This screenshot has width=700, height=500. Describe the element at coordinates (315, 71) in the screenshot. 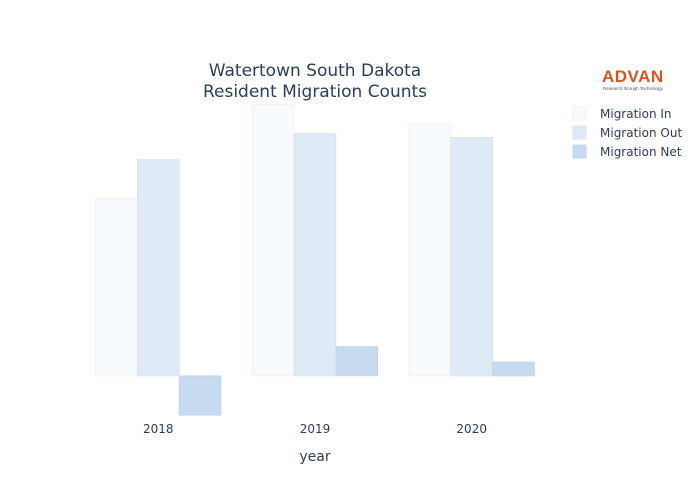

I see `chart-title-line-1: Watertown South Dakota` at that location.